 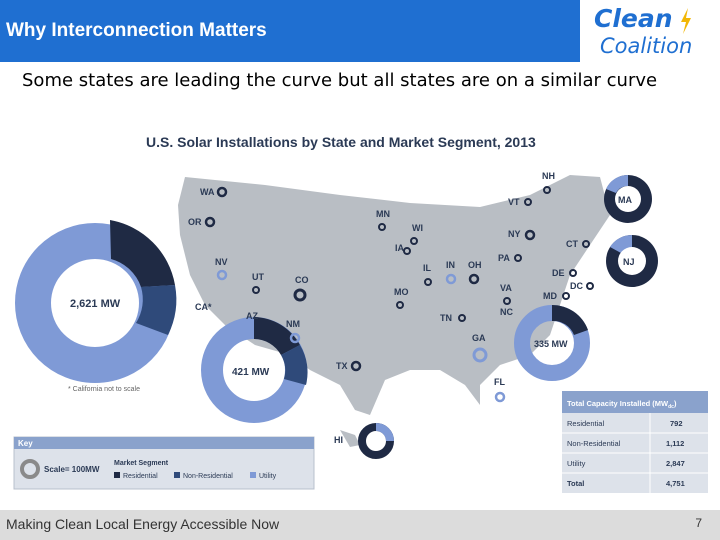 I want to click on state-label-ga: GA, so click(x=479, y=338).